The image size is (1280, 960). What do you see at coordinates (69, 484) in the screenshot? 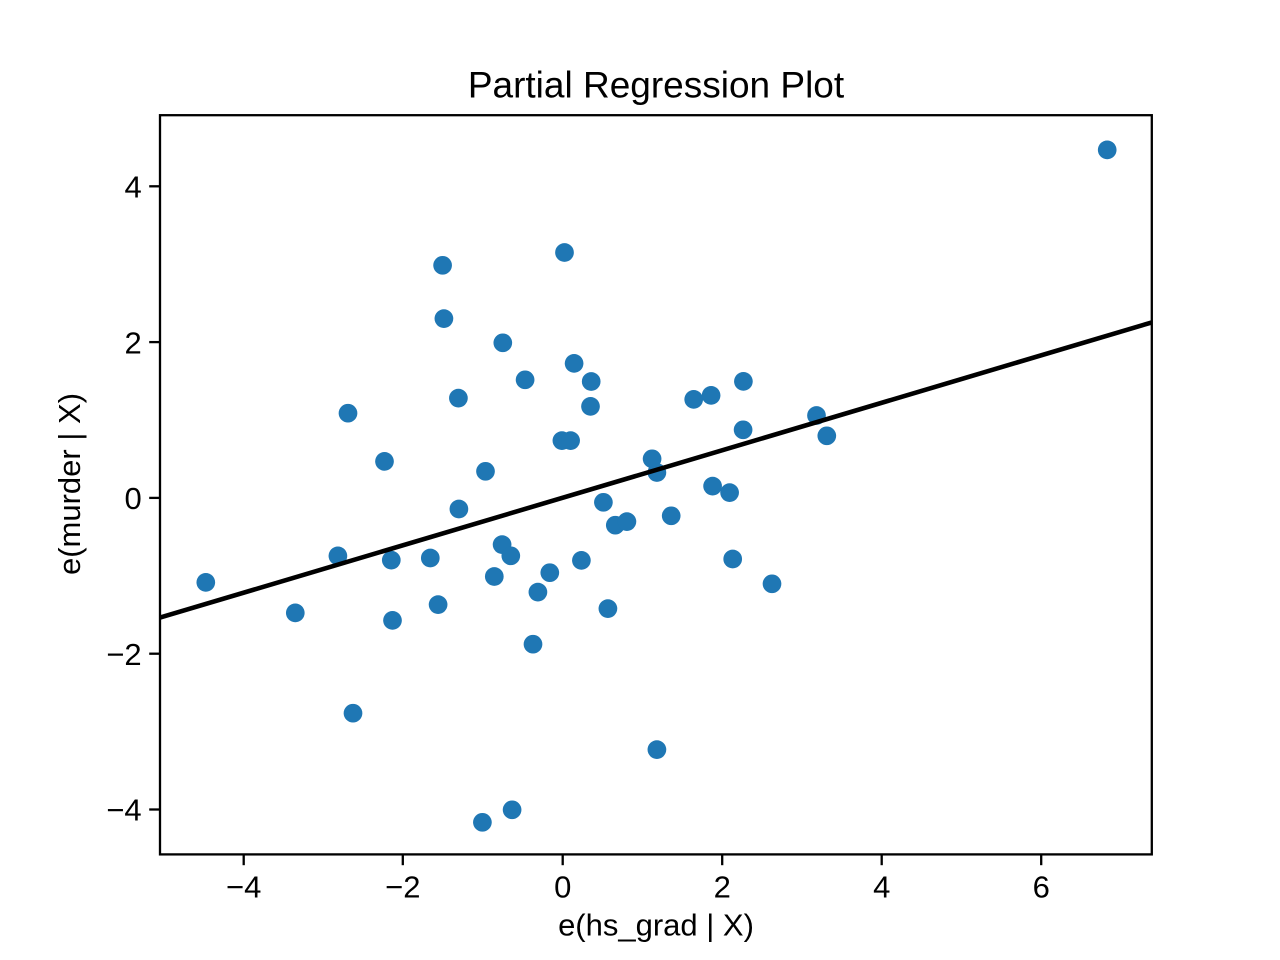
I see `svg-text: e(murder | X)` at bounding box center [69, 484].